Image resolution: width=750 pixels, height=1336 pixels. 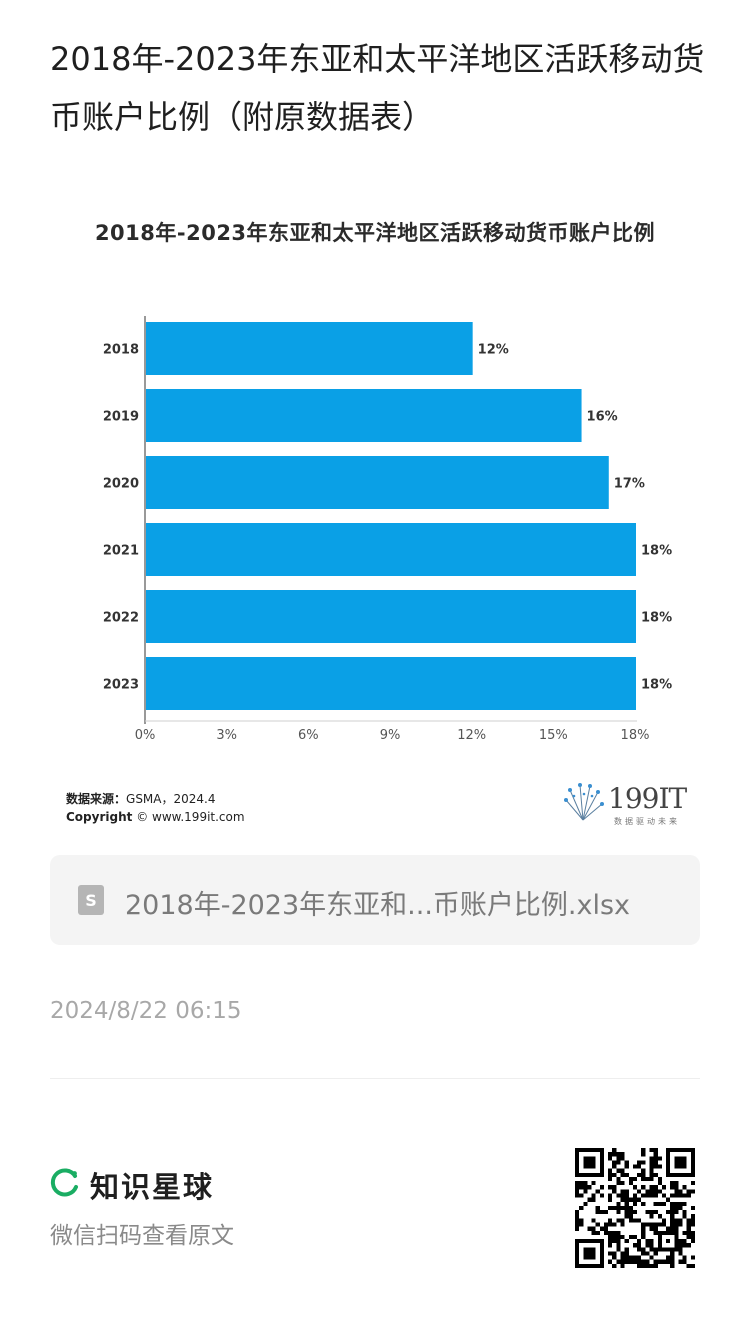 What do you see at coordinates (142, 1236) in the screenshot?
I see `scan-hint: 微信扫码查看原文` at bounding box center [142, 1236].